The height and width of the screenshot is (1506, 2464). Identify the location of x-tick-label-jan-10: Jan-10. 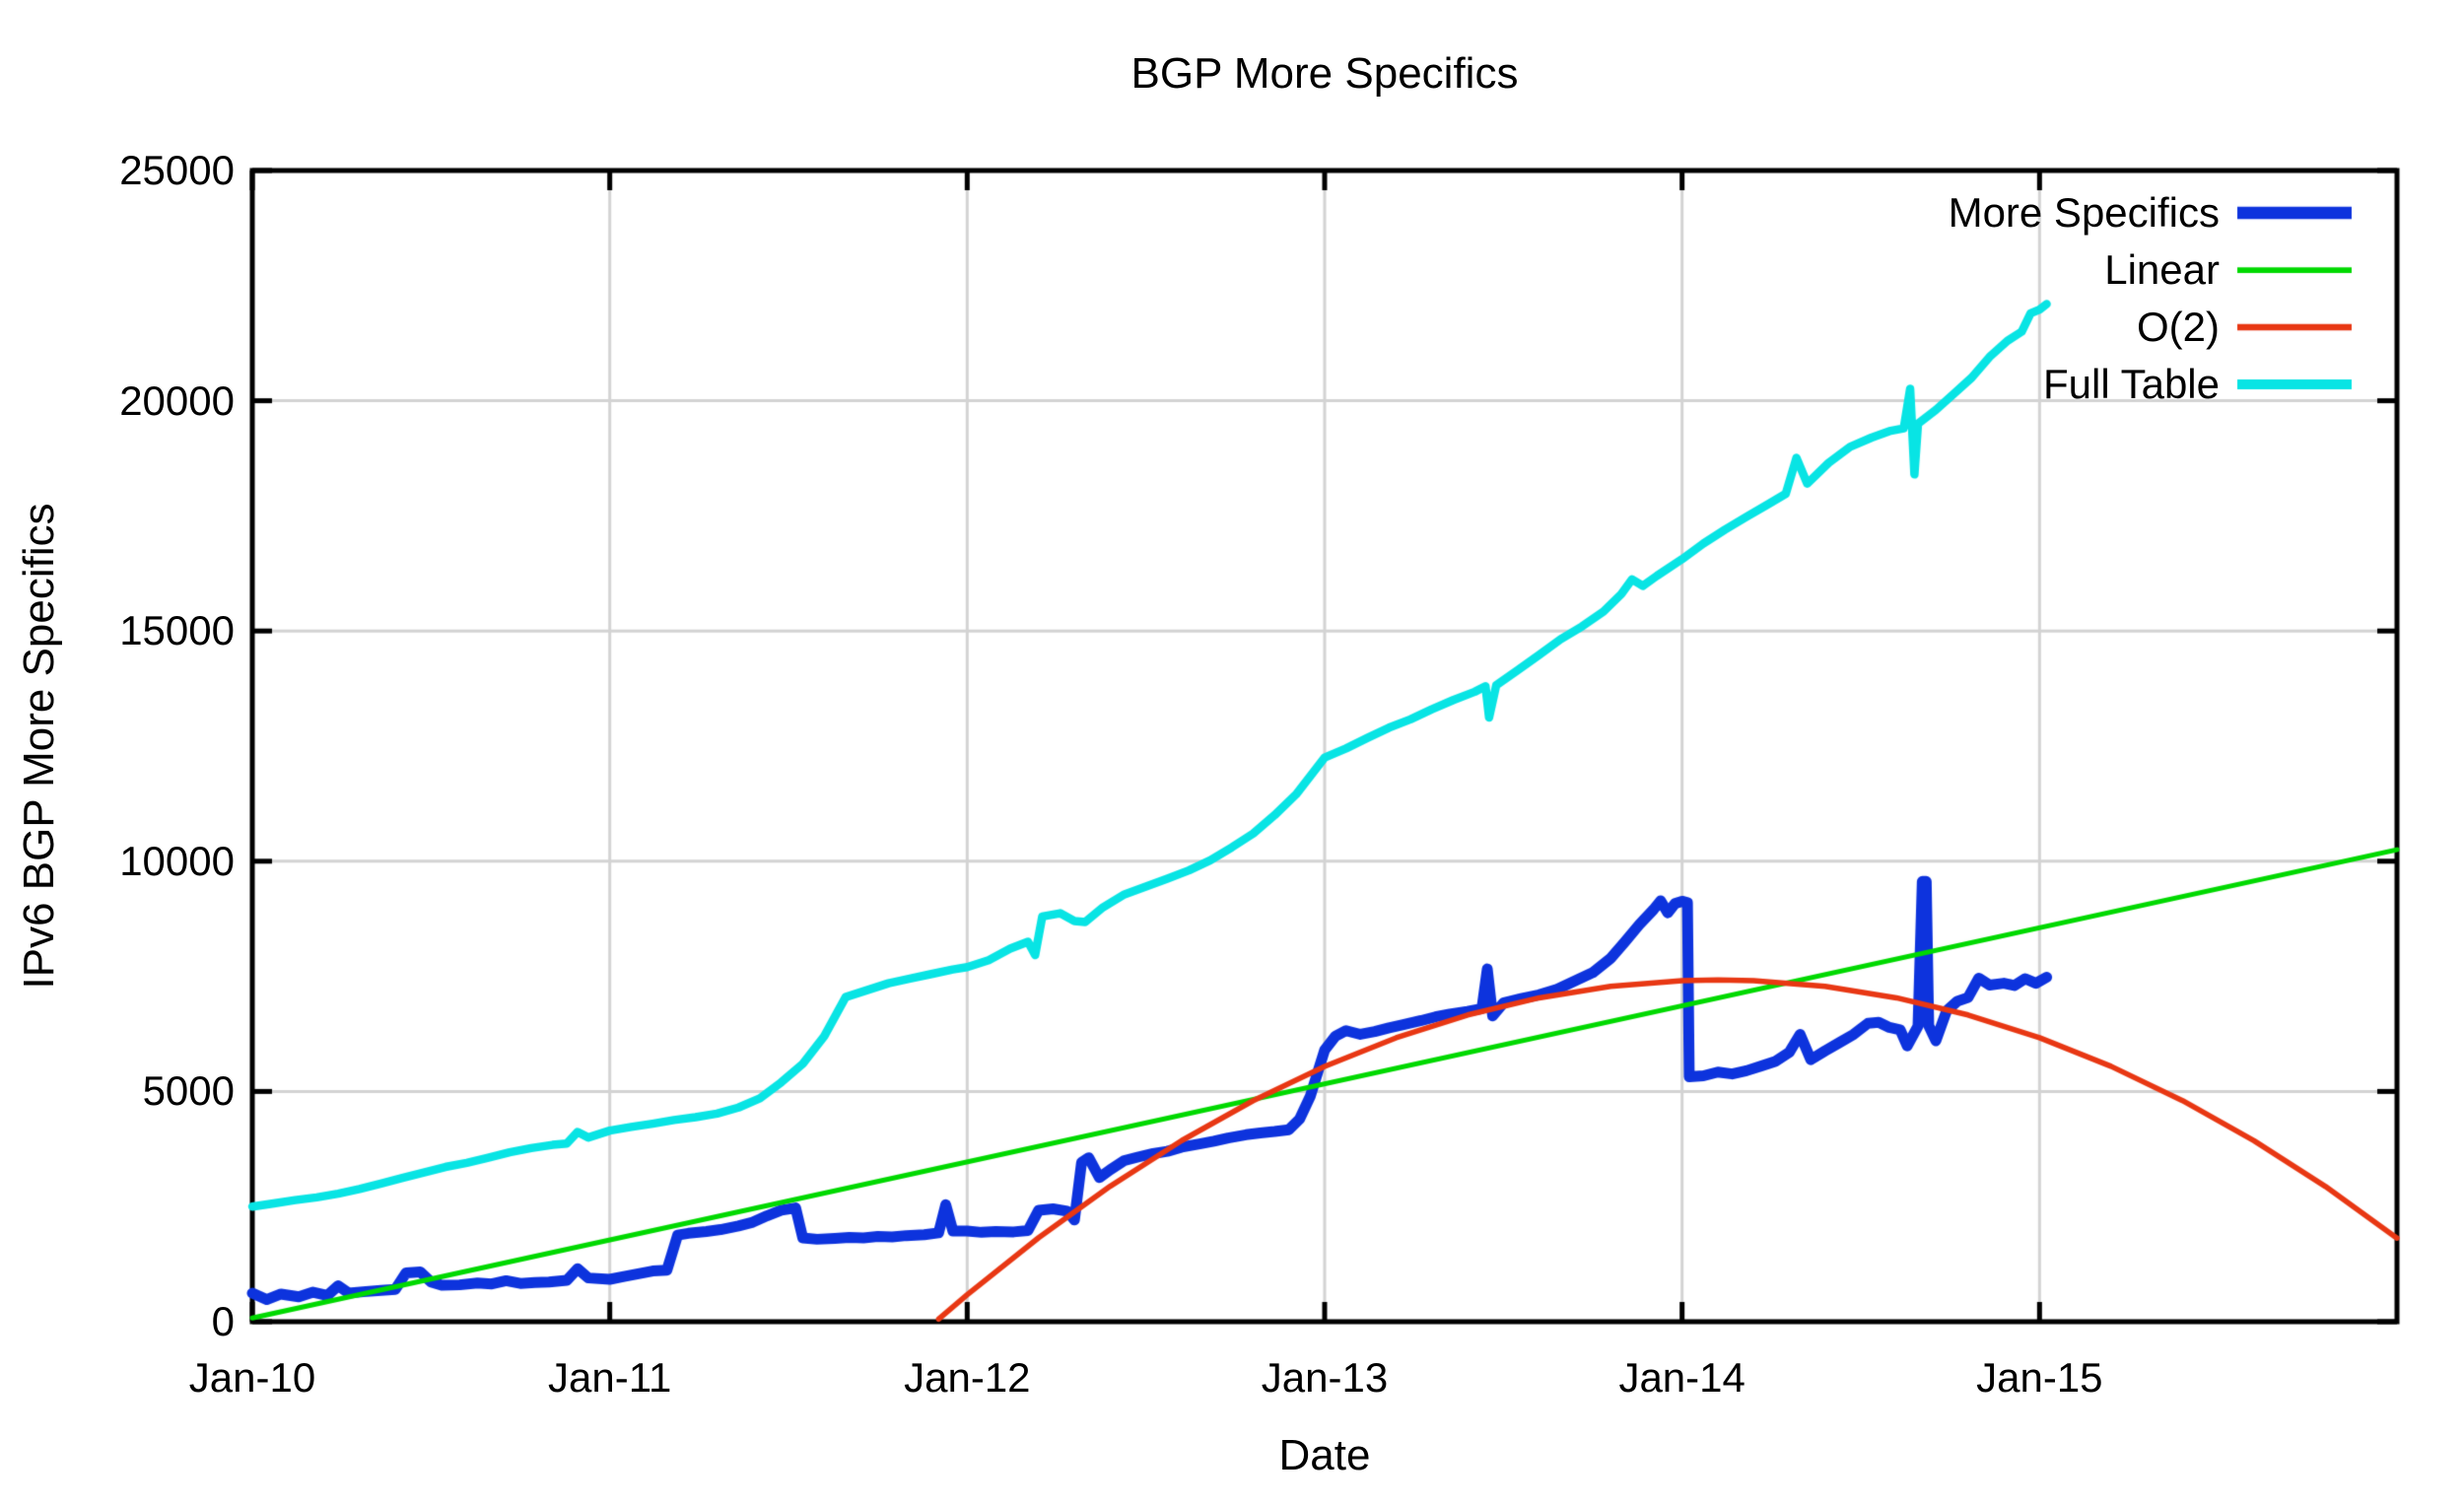
(252, 1377).